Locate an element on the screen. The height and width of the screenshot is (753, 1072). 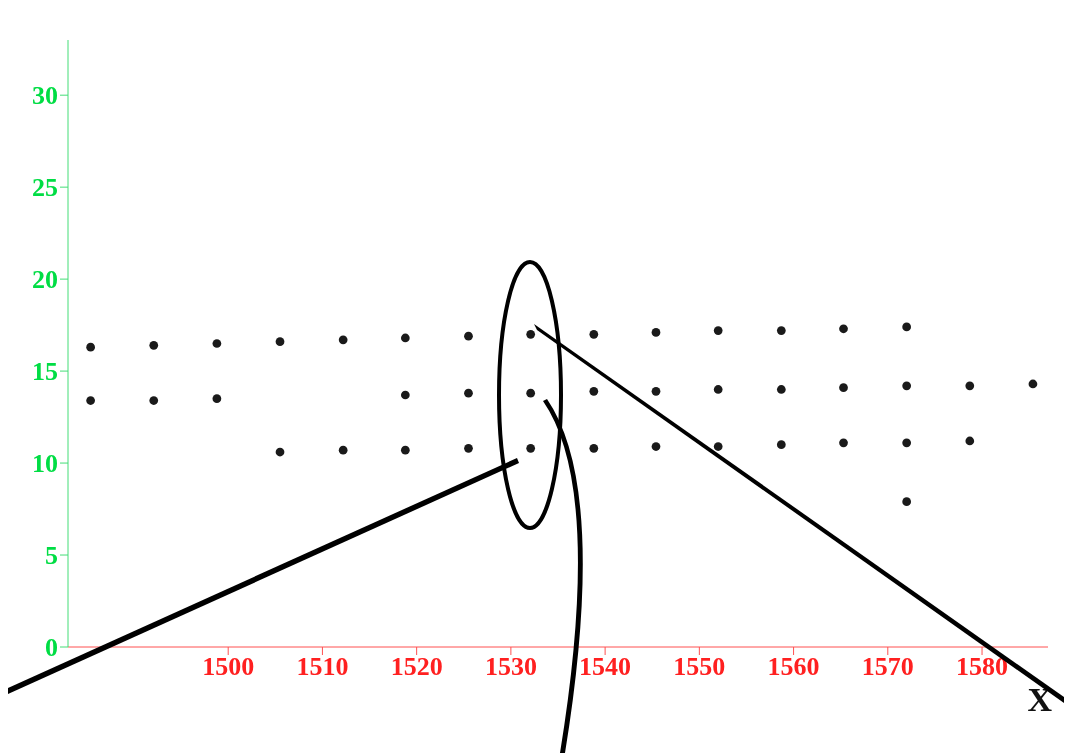
x-tick-label: 1550 is located at coordinates (699, 667).